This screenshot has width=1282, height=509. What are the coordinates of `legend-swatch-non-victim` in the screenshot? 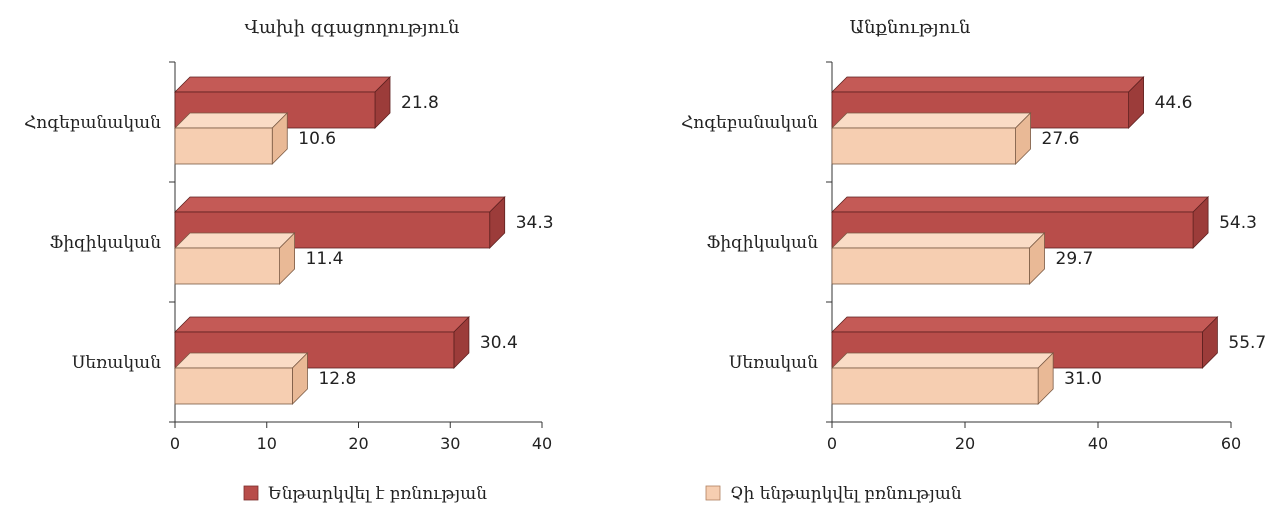 It's located at (713, 493).